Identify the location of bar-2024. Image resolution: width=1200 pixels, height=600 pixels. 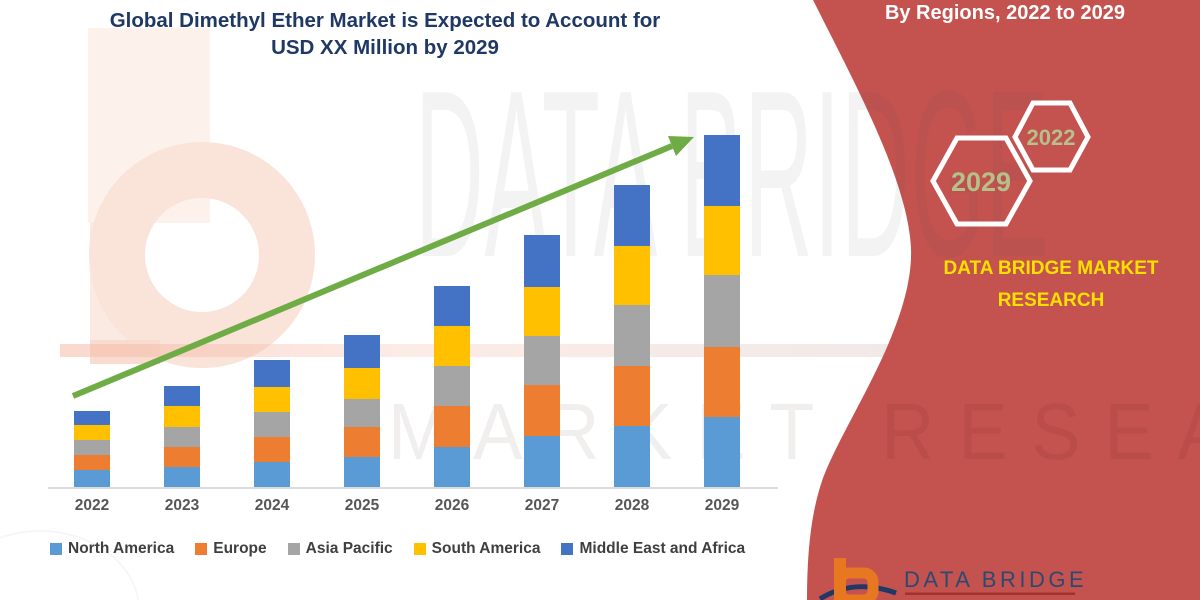
(272, 423).